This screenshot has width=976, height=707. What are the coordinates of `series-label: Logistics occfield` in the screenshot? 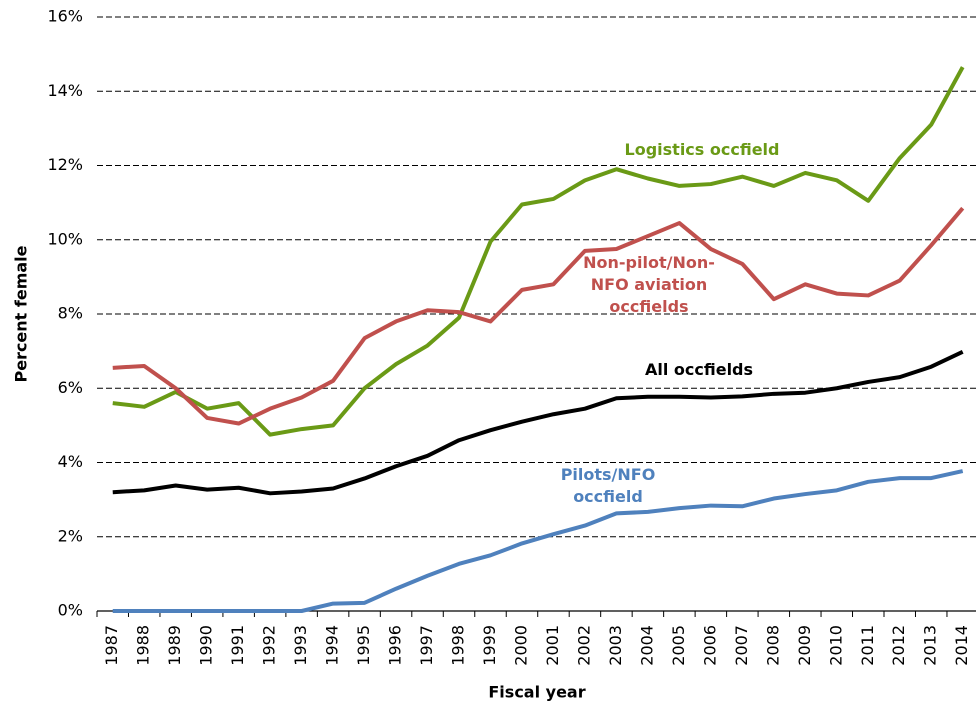 It's located at (702, 149).